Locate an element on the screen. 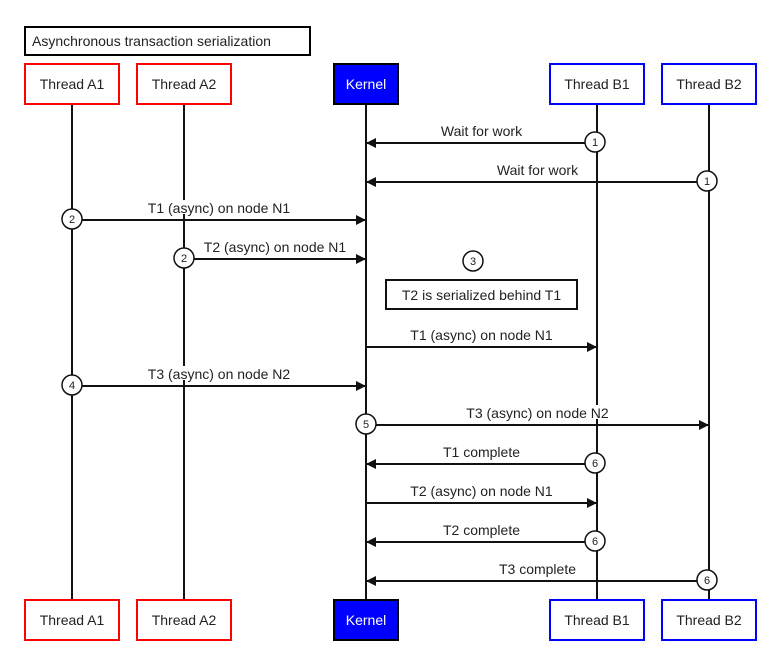  participant-a1-top: Thread A1 is located at coordinates (72, 84).